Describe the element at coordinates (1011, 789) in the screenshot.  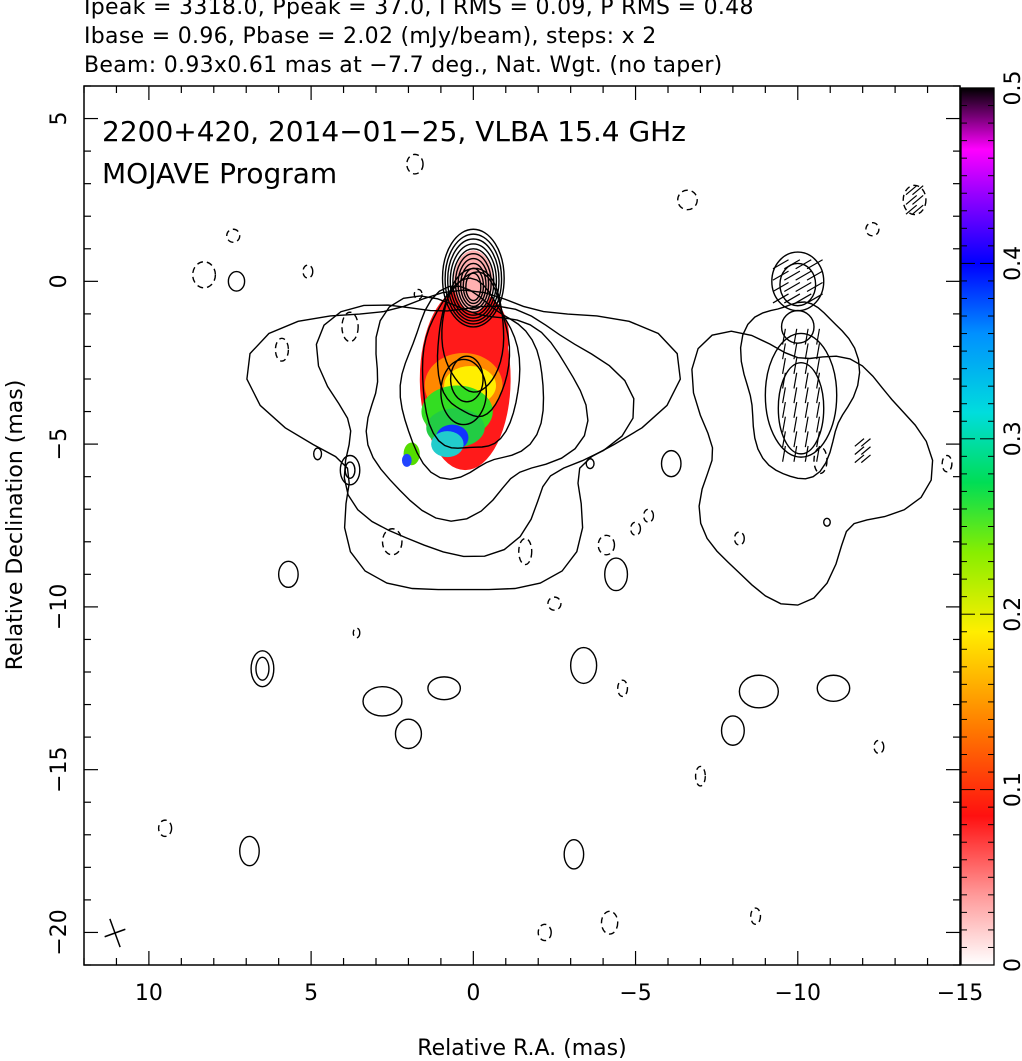
I see `colorbar-tick-label: 0.1` at that location.